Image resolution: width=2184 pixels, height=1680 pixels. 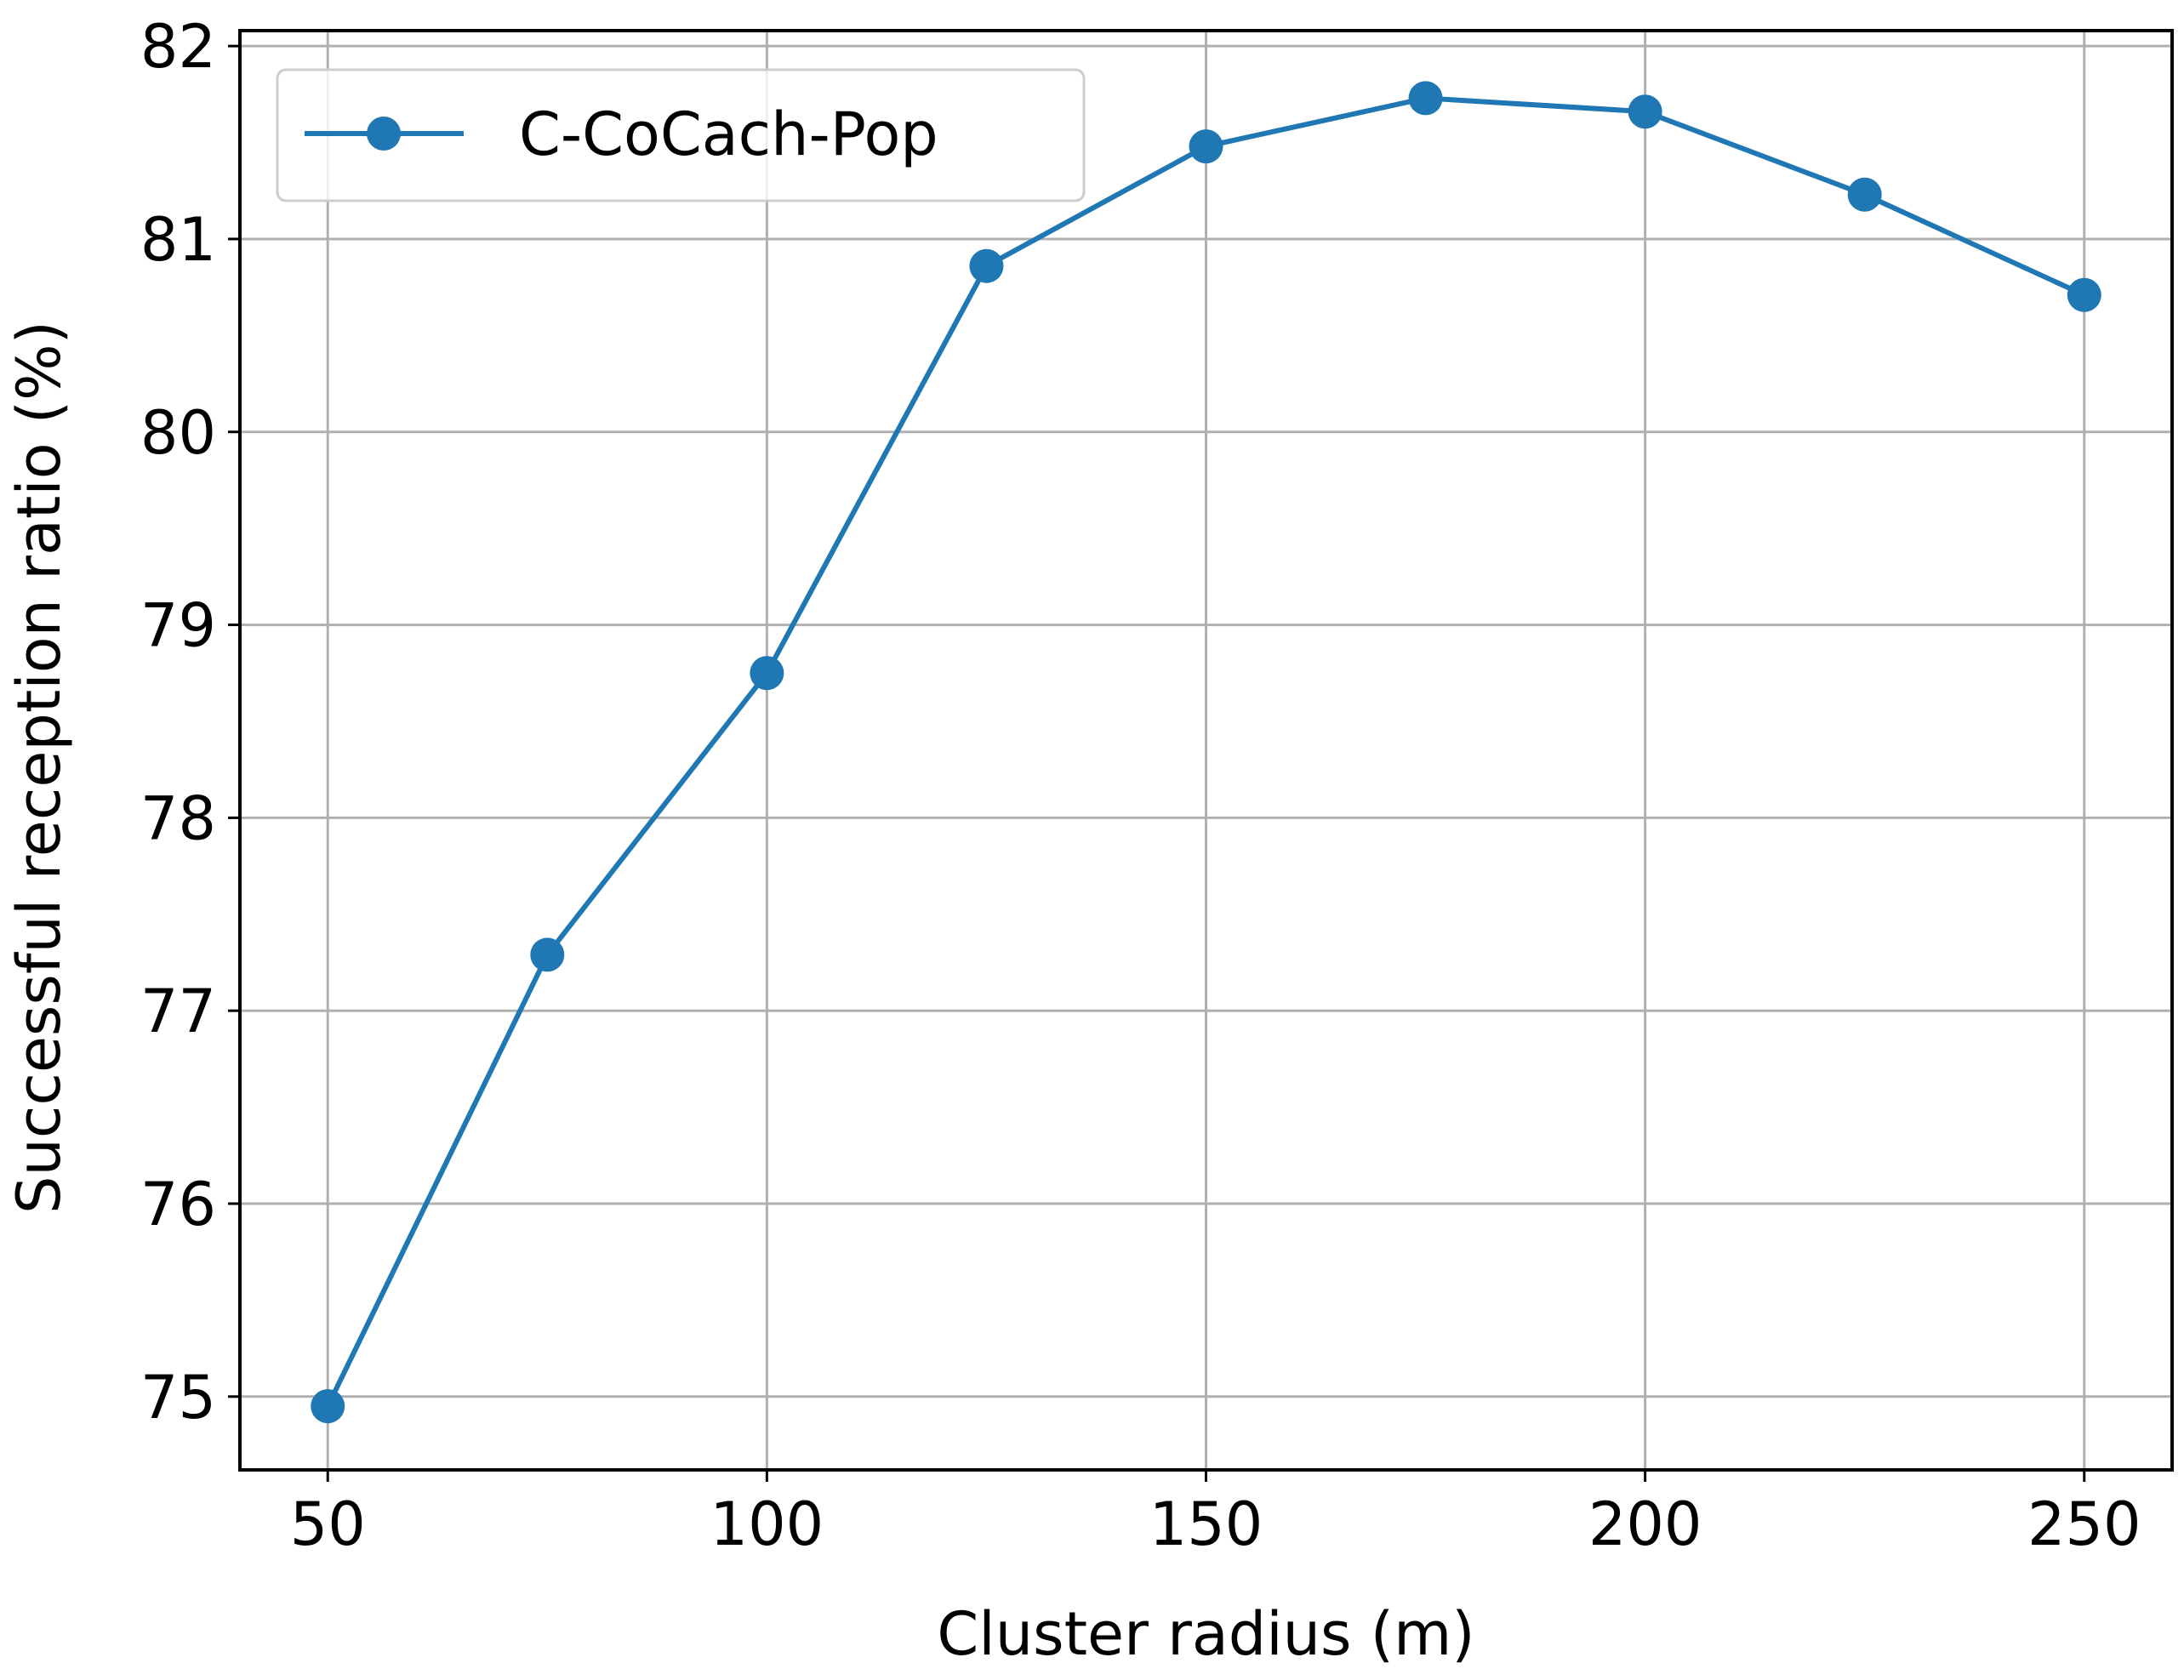 I want to click on legend-box, so click(x=681, y=135).